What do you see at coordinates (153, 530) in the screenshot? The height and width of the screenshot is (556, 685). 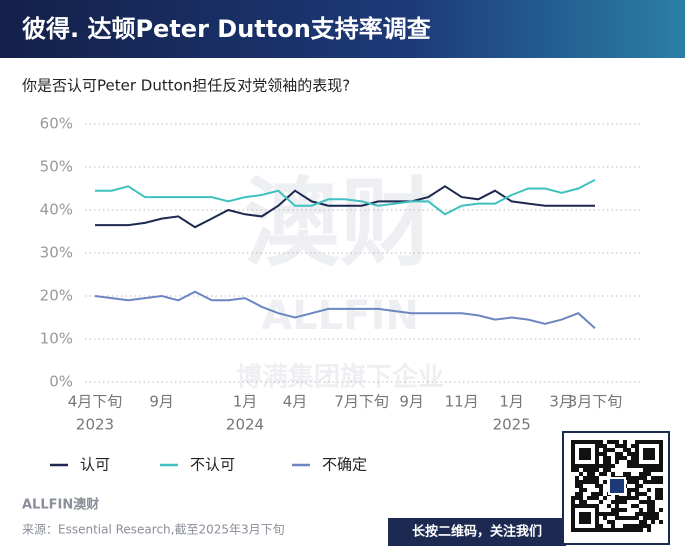 I see `source: 来源：Essential Research,截至2025年3月下旬` at bounding box center [153, 530].